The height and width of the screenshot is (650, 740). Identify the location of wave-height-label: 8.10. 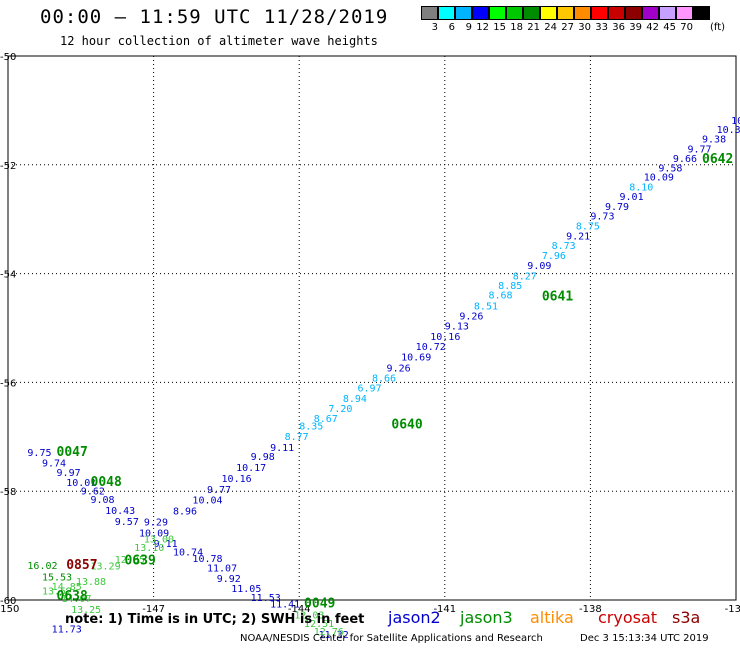
(641, 187).